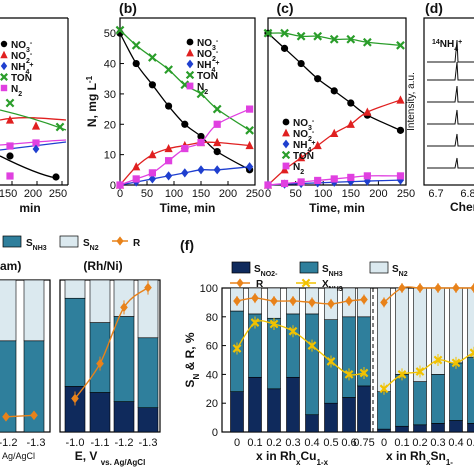 Image resolution: width=474 pixels, height=474 pixels. I want to click on y-tick-label: 0, so click(215, 433).